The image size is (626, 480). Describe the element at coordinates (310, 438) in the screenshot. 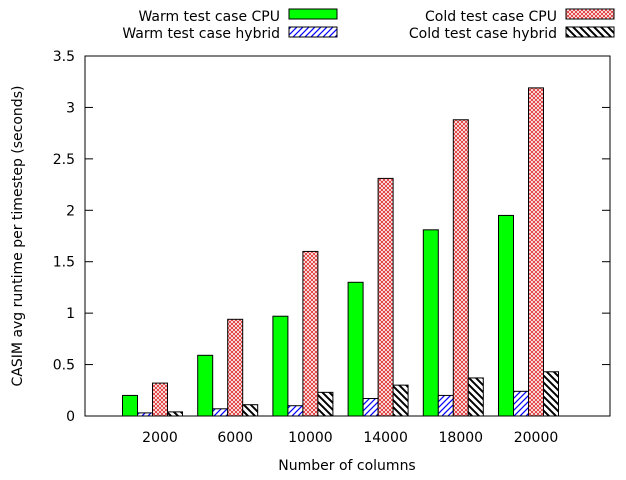

I see `x-tick-label-10000: 10000` at that location.